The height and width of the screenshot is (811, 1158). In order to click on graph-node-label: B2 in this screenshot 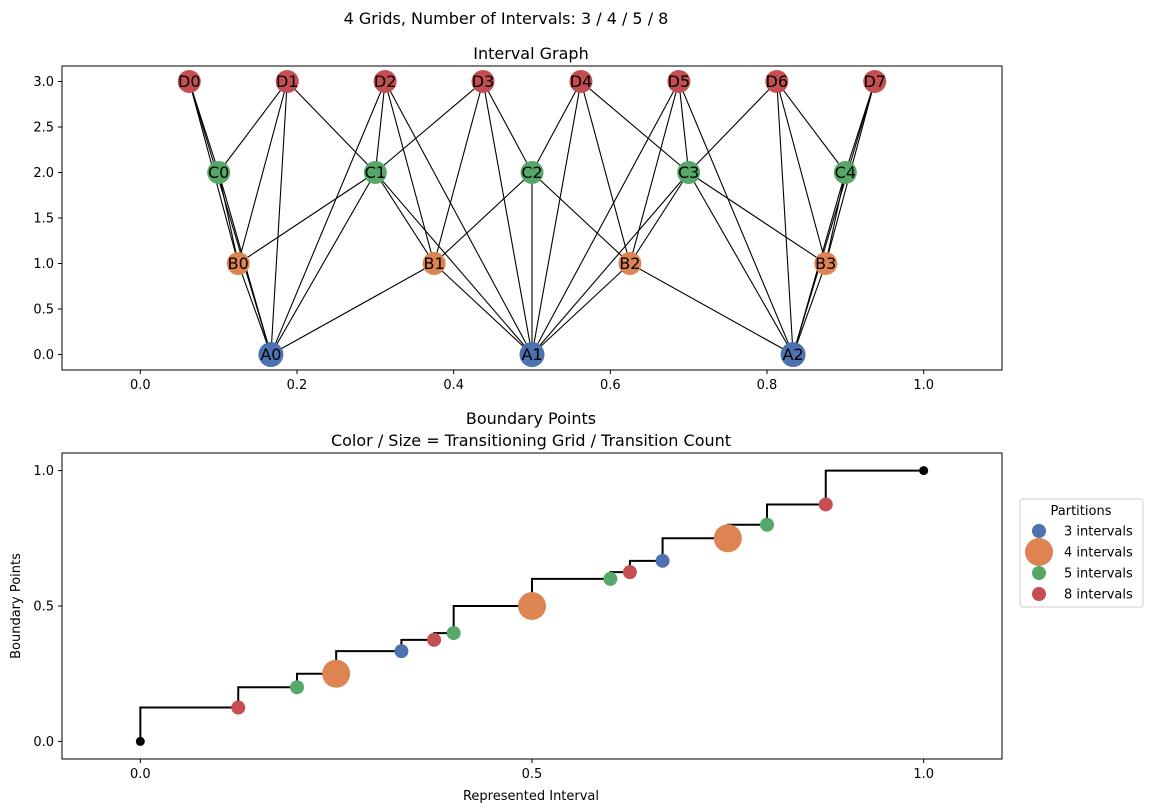, I will do `click(629, 263)`.